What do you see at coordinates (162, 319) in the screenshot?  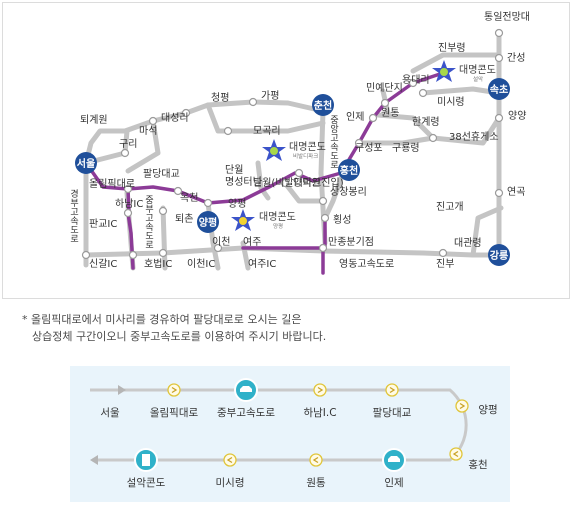 I see `notice-line-1: * 올림픽대로에서 미사리를 경유하여 팔당대로로 오시는 길은` at bounding box center [162, 319].